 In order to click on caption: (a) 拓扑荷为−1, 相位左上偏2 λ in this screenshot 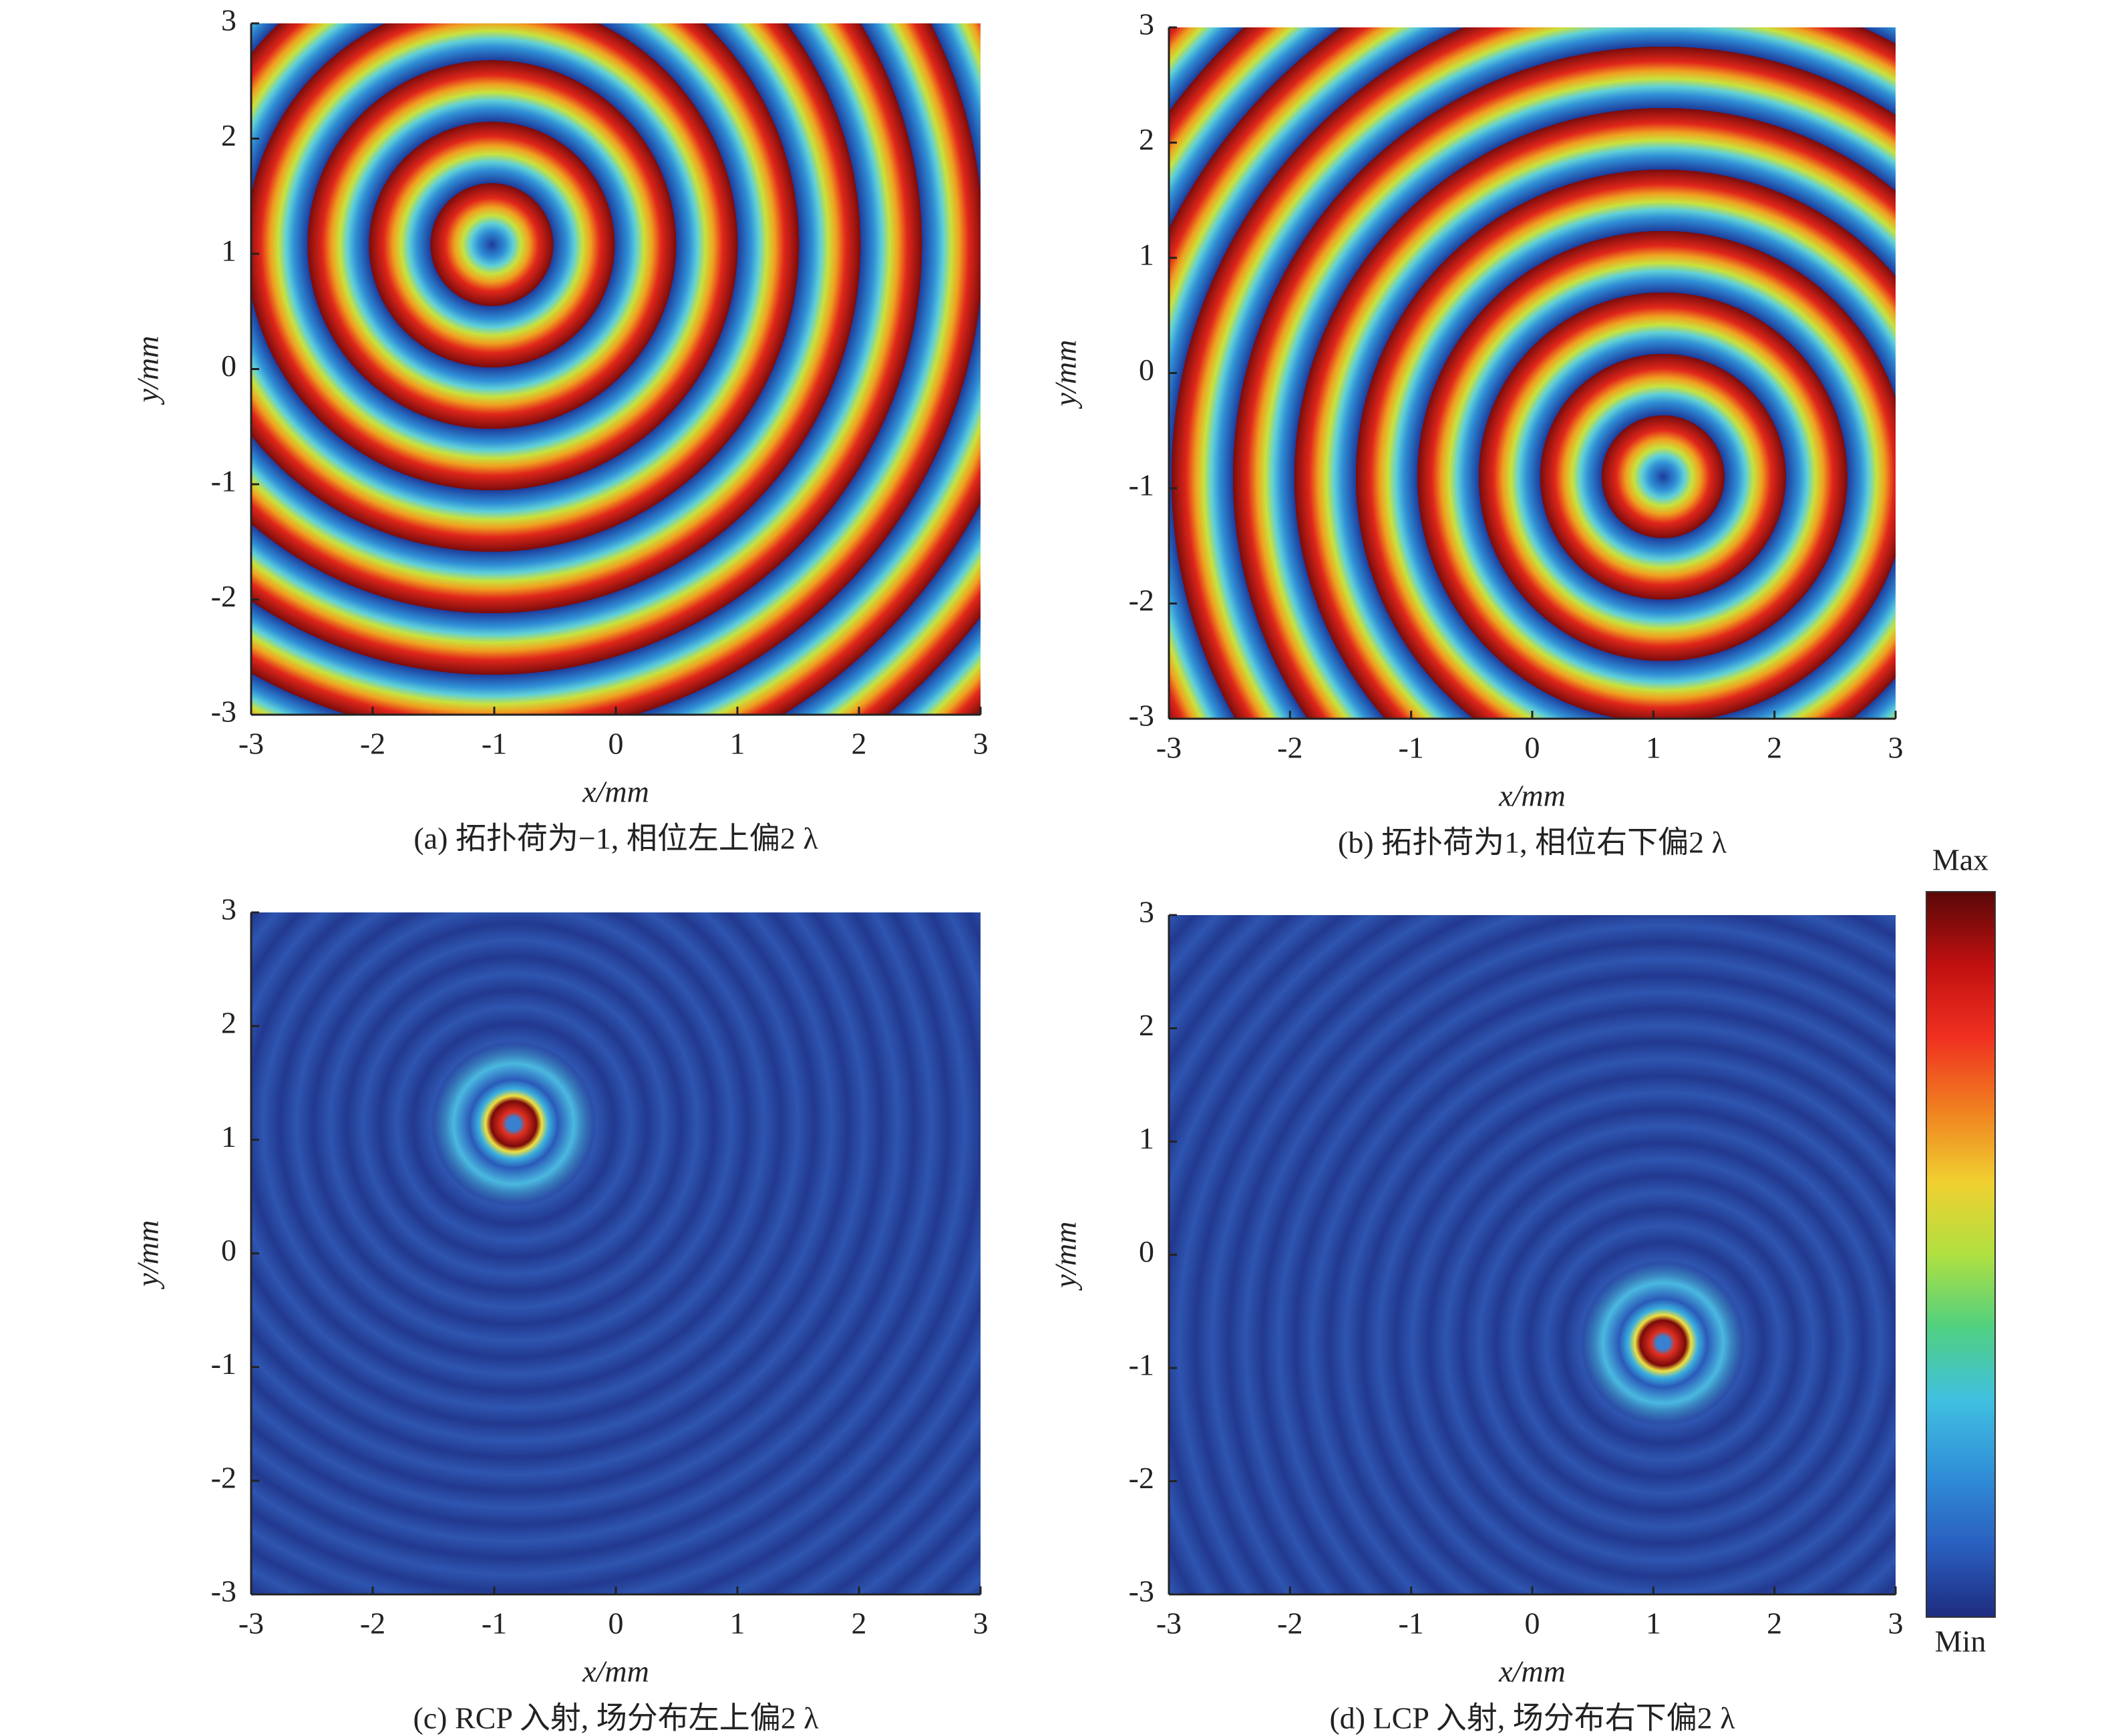, I will do `click(615, 839)`.